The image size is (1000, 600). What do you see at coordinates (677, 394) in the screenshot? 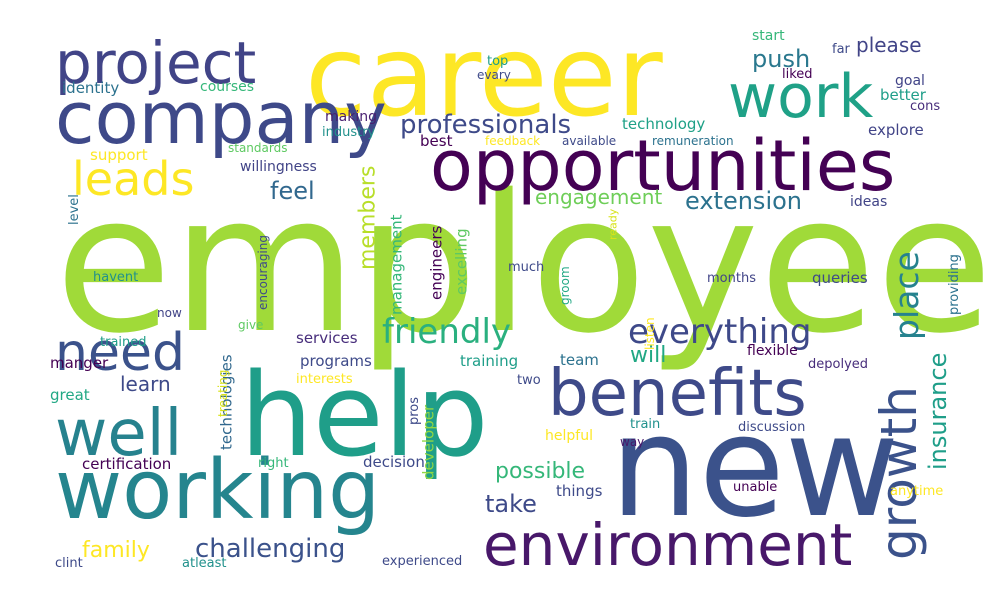
I see `word-benefits: benefits` at bounding box center [677, 394].